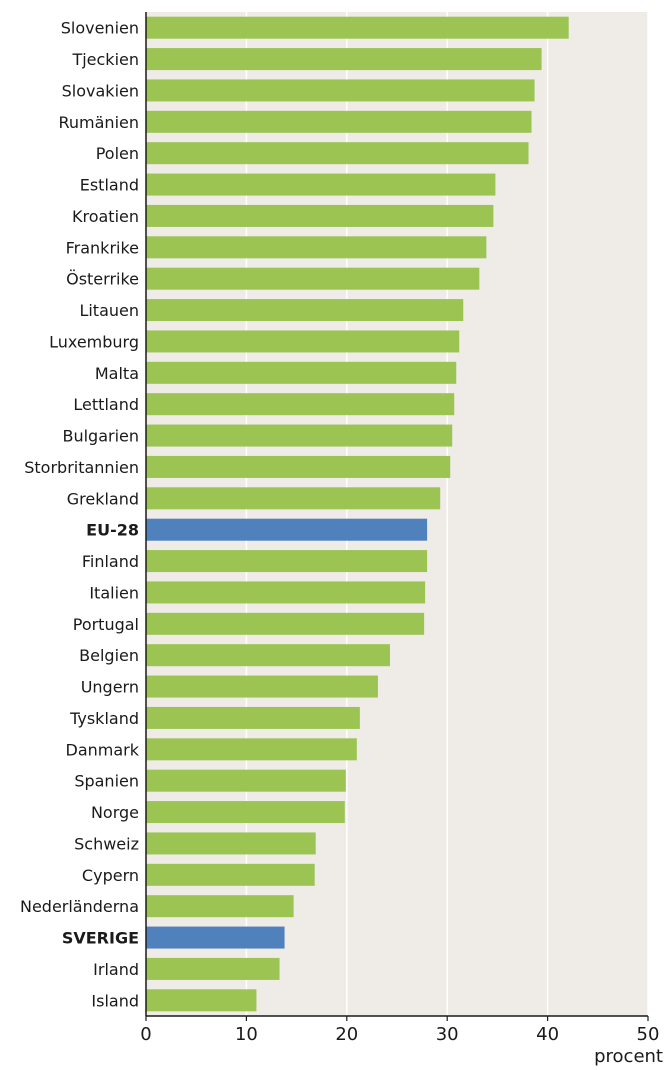 Image resolution: width=666 pixels, height=1070 pixels. What do you see at coordinates (110, 875) in the screenshot?
I see `category-label-cypern: Cypern` at bounding box center [110, 875].